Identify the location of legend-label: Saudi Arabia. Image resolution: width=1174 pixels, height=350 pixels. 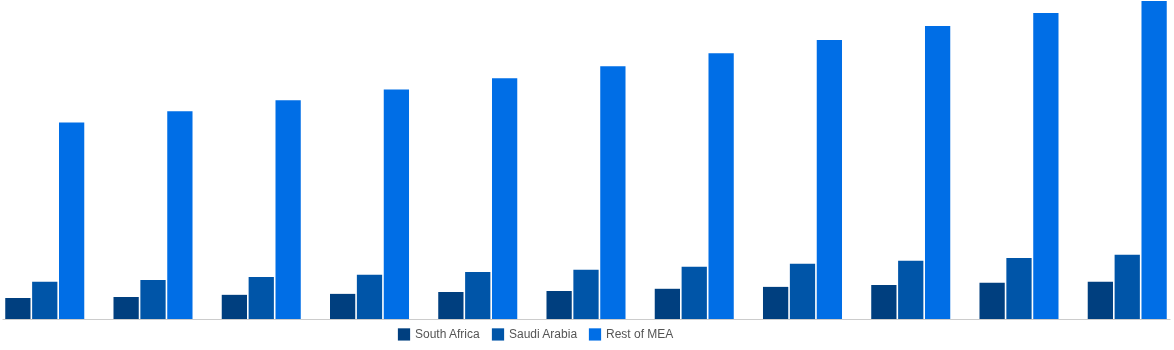
(543, 334).